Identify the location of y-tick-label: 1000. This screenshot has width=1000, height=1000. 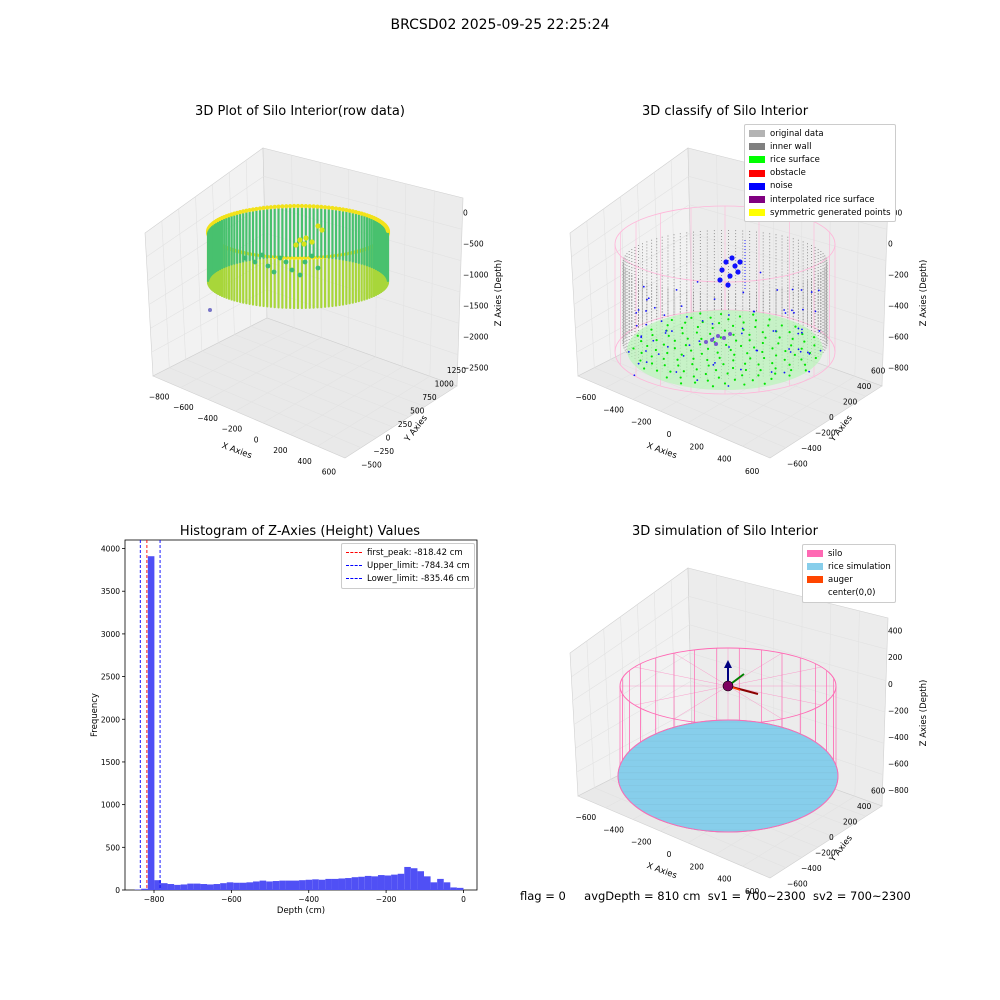
(444, 383).